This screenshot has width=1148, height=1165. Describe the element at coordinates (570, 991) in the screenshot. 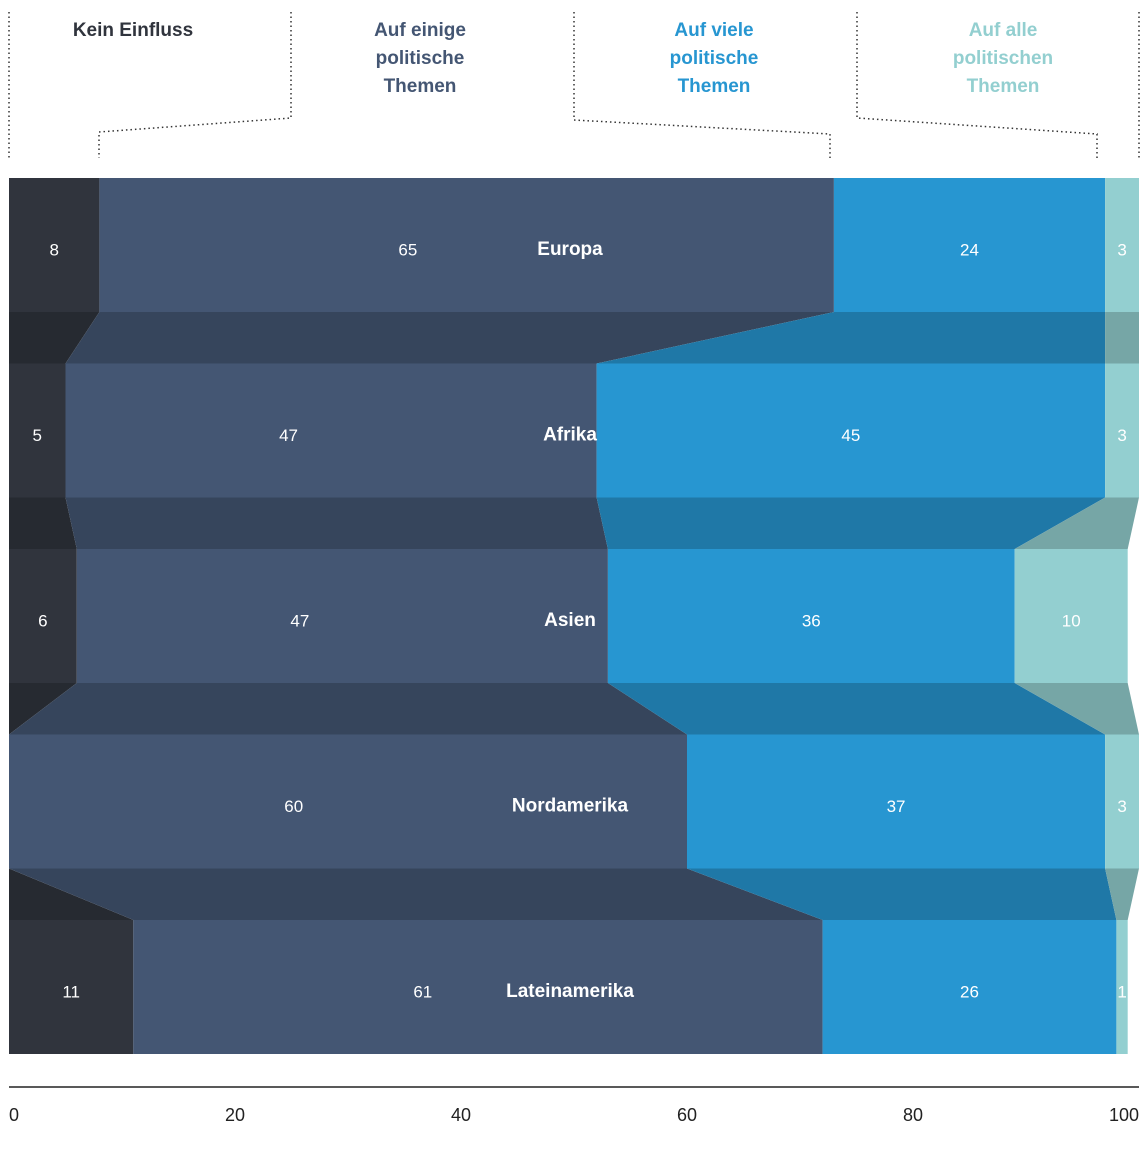

I see `category-label: Lateinamerika` at that location.